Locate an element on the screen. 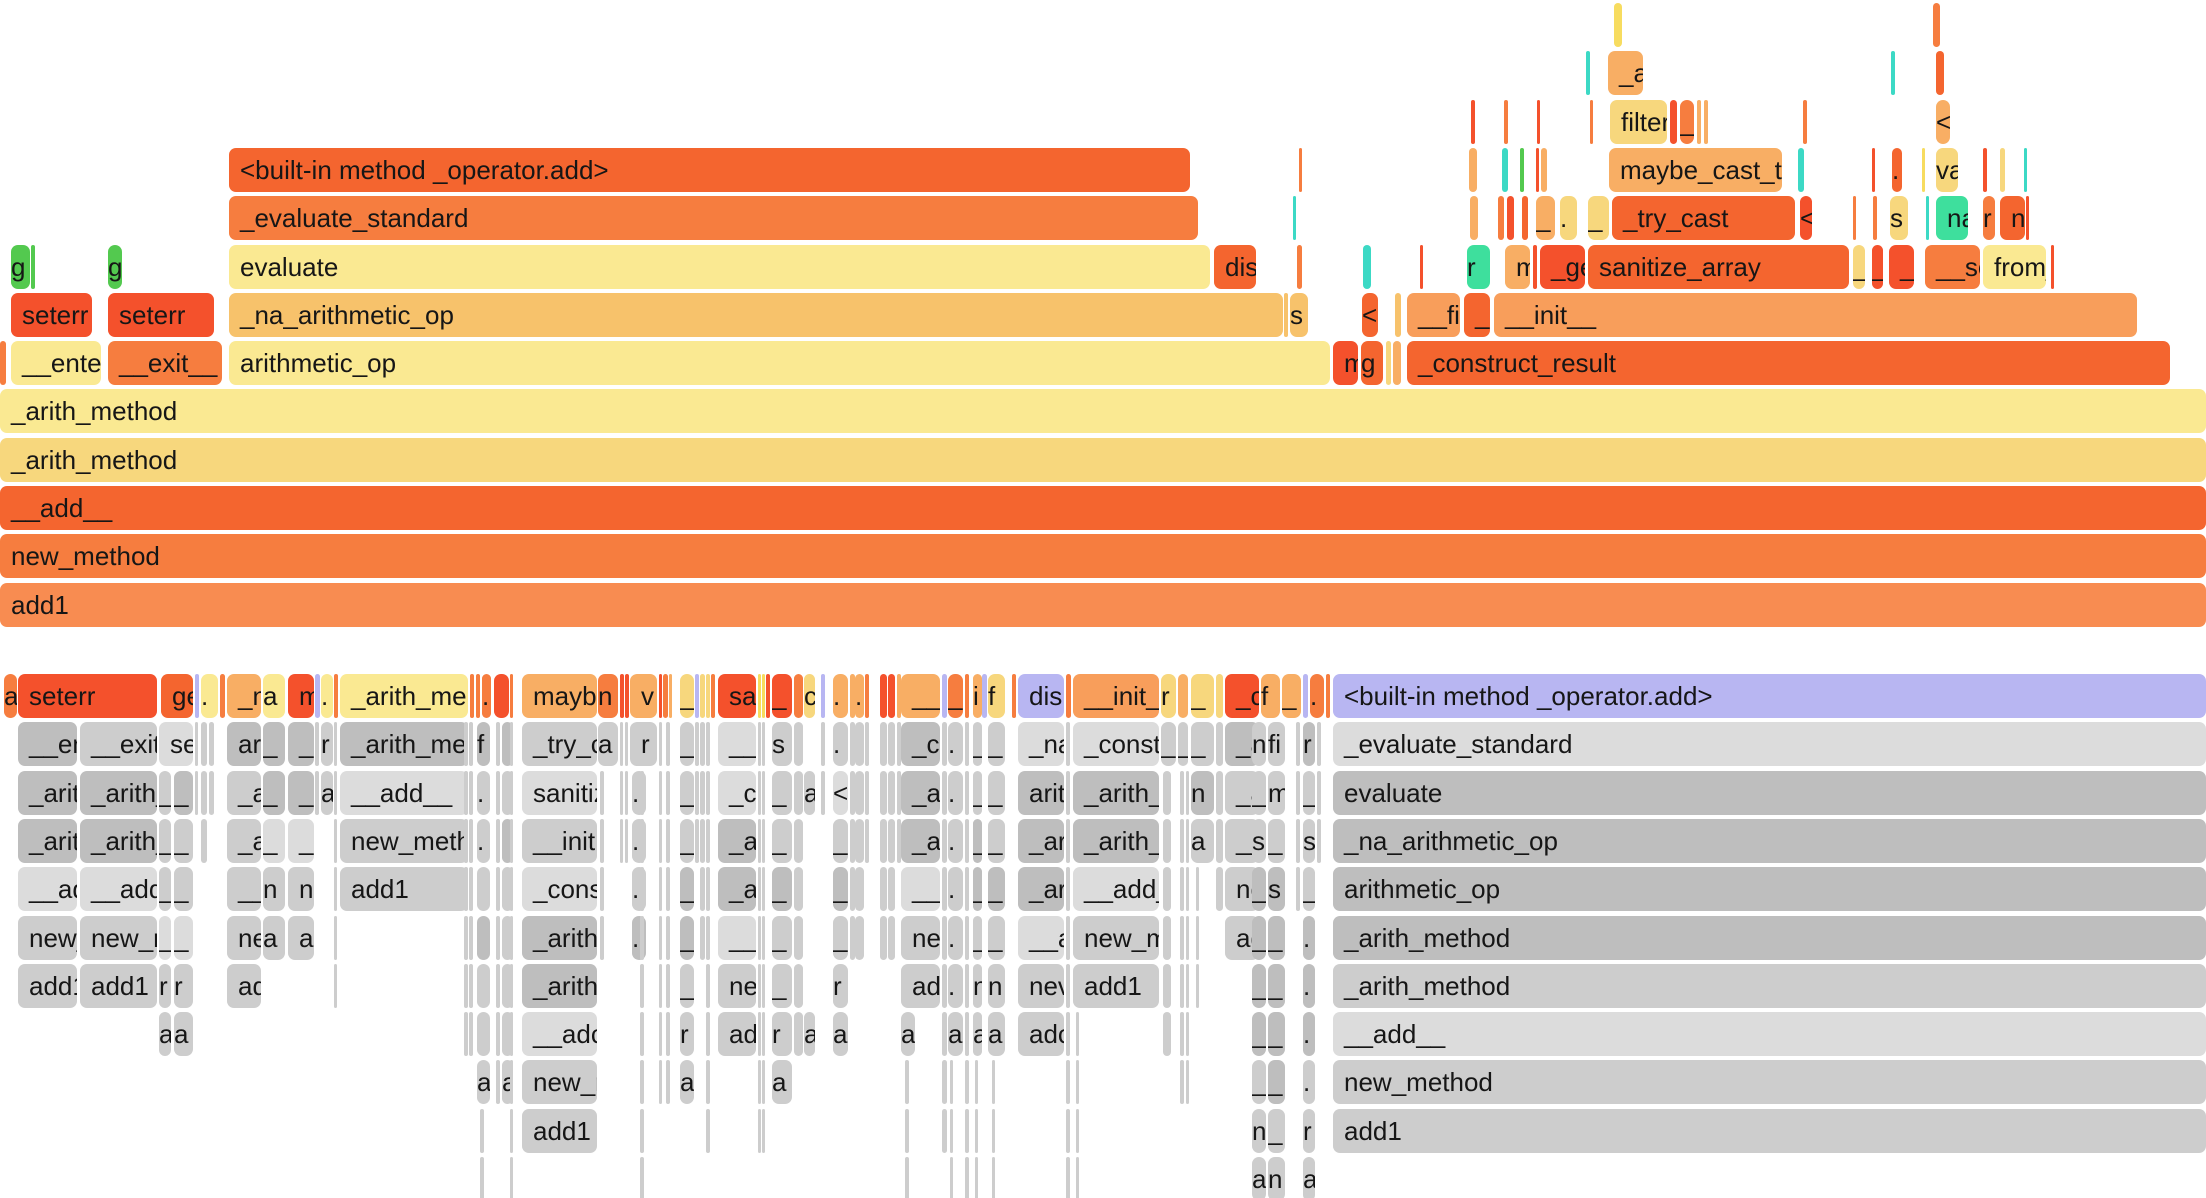 The image size is (2206, 1198). caller-frame: __ad is located at coordinates (47, 889).